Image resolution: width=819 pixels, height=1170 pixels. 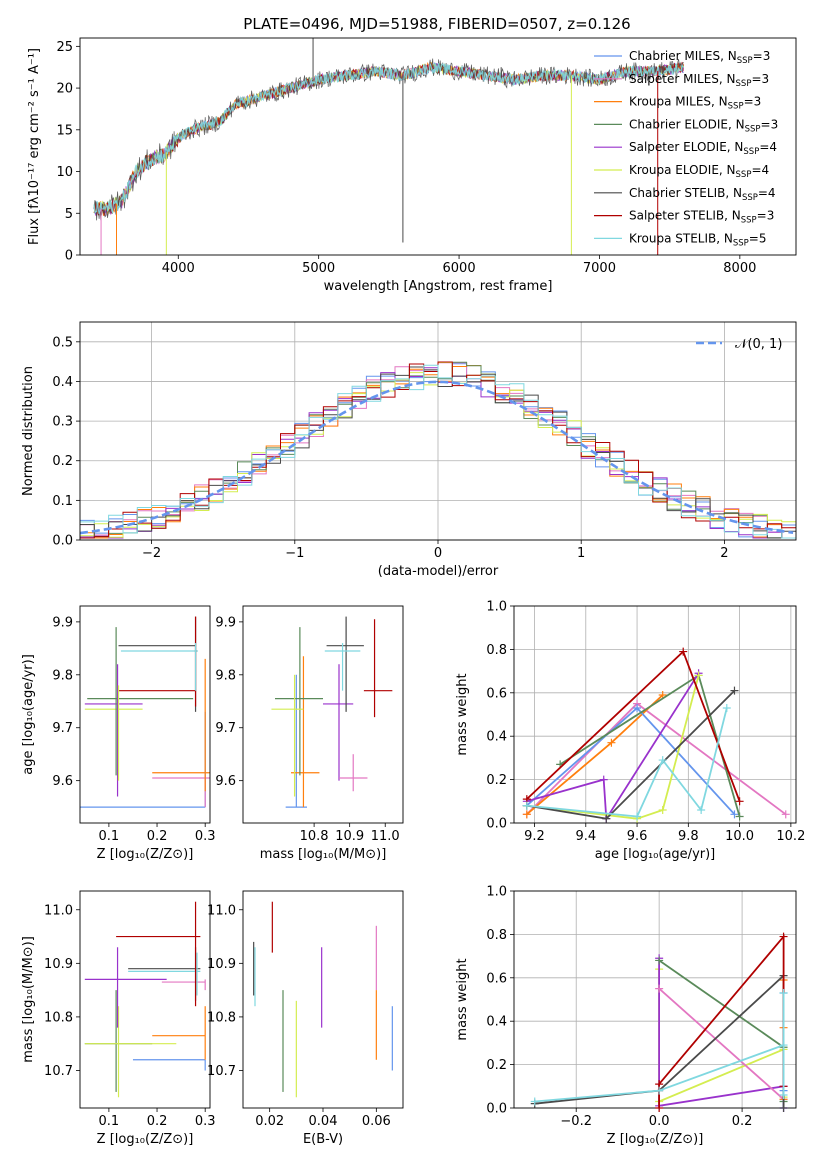 I want to click on legend-label: Salpeter ELODIE, NSSP=4, so click(x=703, y=148).